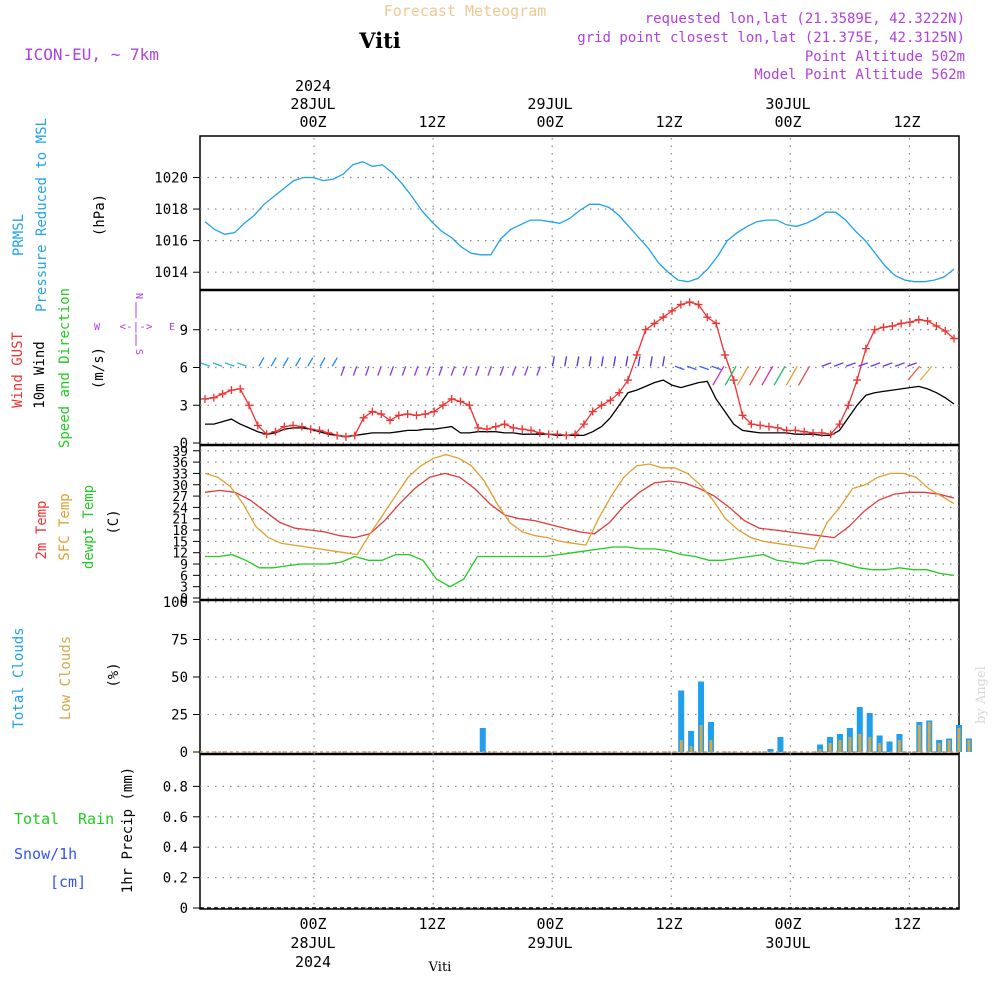 Image resolution: width=1000 pixels, height=1000 pixels. I want to click on temp-dewpt-label: dewpt Temp, so click(89, 527).